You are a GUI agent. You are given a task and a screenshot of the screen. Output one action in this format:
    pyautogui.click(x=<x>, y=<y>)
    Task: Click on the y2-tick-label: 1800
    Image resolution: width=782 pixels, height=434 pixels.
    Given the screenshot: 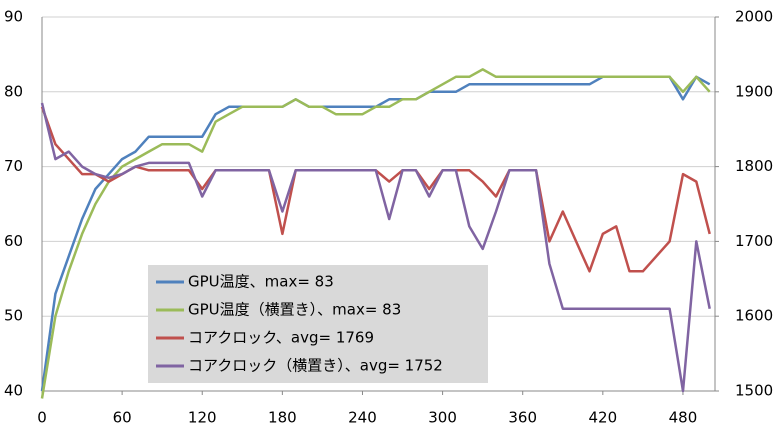 What is the action you would take?
    pyautogui.click(x=754, y=166)
    